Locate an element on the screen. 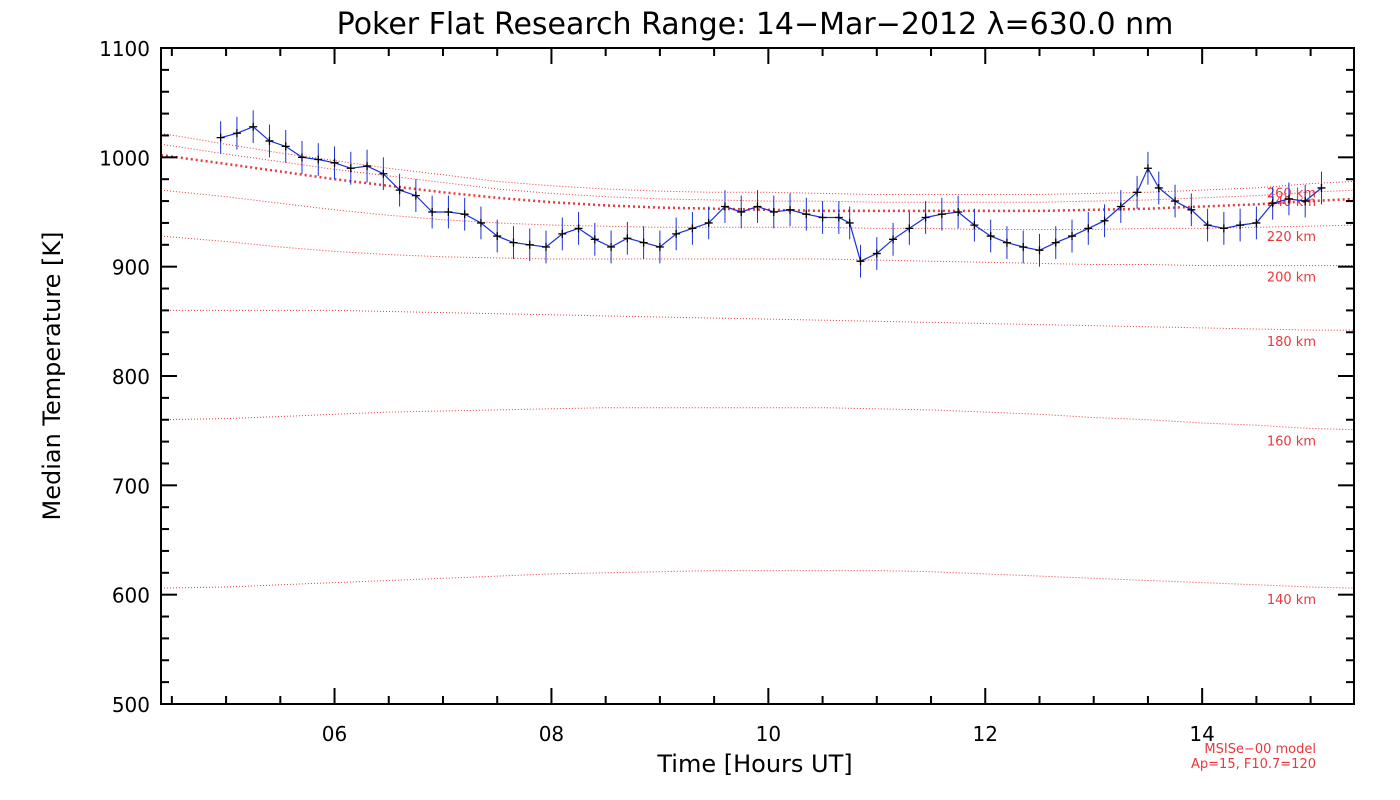  altitude-label: 260 km is located at coordinates (1291, 193).